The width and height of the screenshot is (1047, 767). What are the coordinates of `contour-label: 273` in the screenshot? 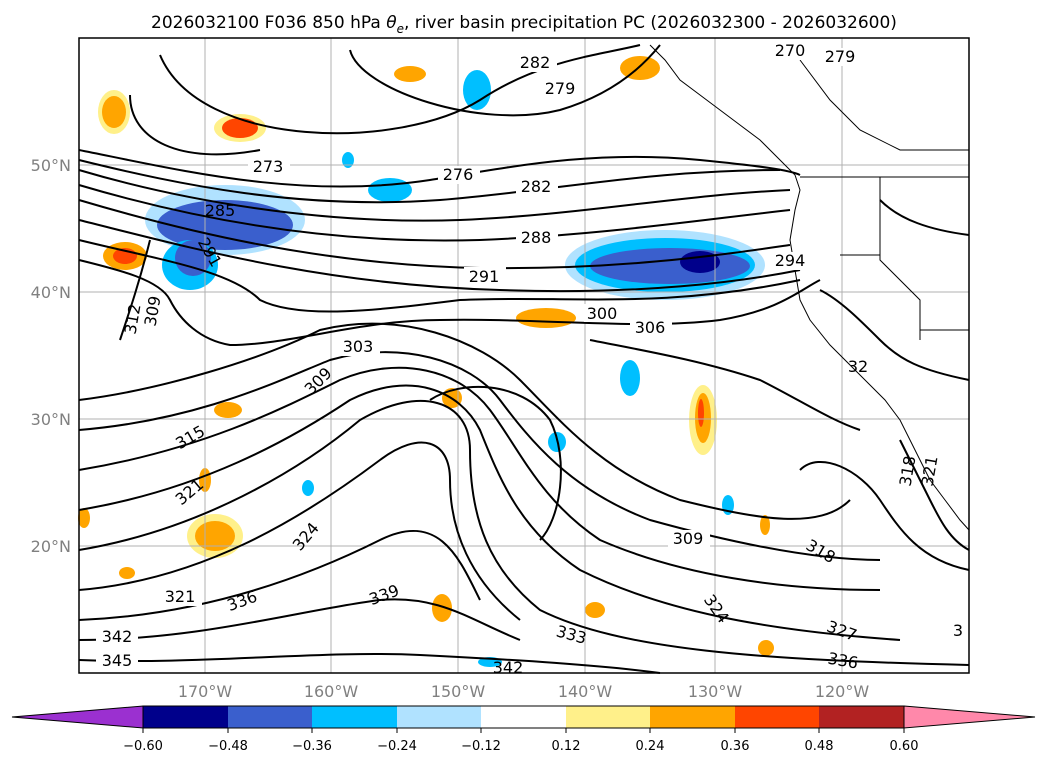 It's located at (268, 166).